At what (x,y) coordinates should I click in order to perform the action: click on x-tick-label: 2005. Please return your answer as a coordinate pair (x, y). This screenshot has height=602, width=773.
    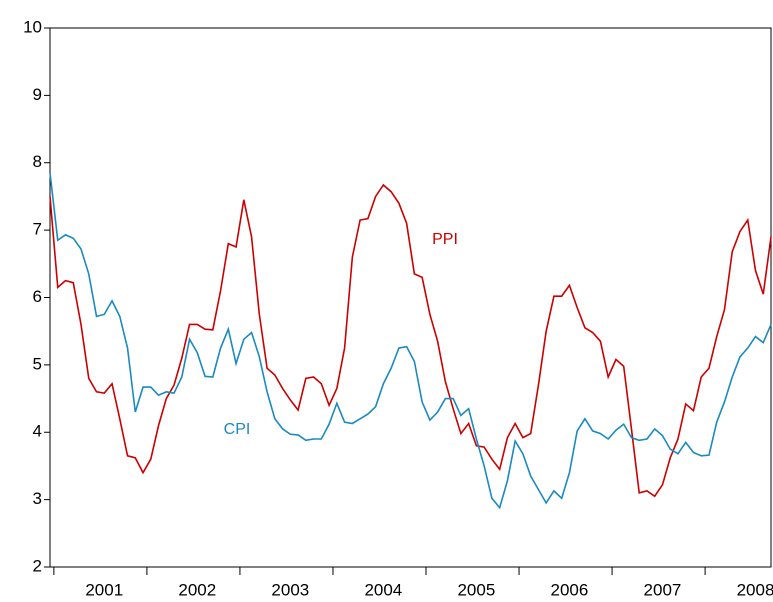
    Looking at the image, I should click on (476, 589).